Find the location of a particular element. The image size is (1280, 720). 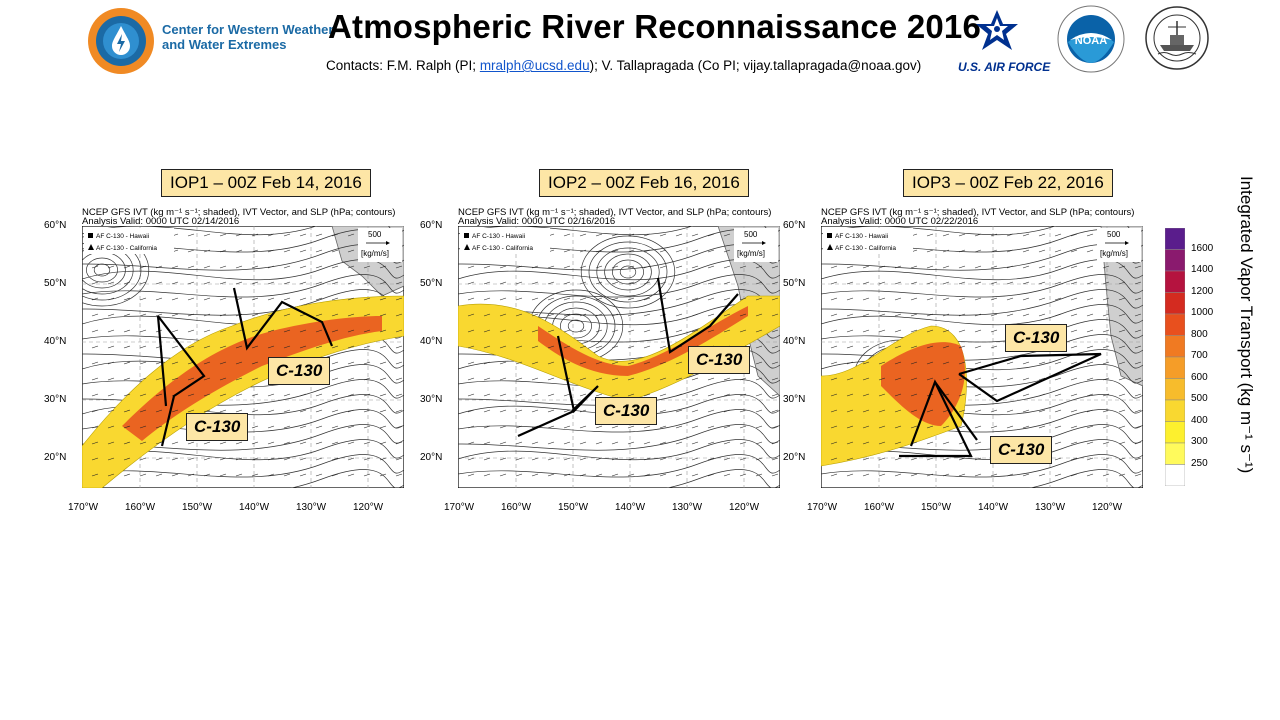

iop-label: IOP2 – 00Z Feb 16, 2016 is located at coordinates (644, 183).